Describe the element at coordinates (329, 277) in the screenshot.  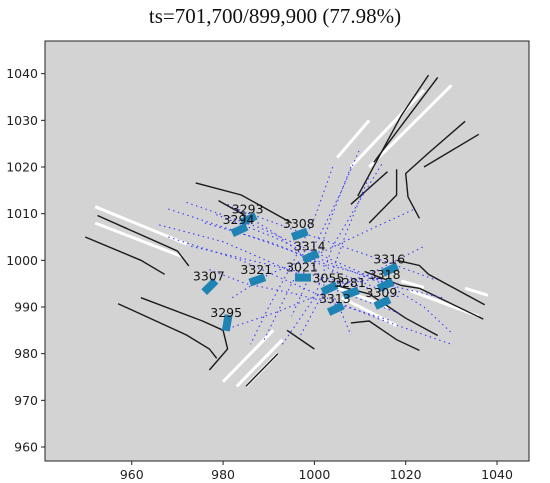
I see `vehicle-id-label: 3055` at that location.